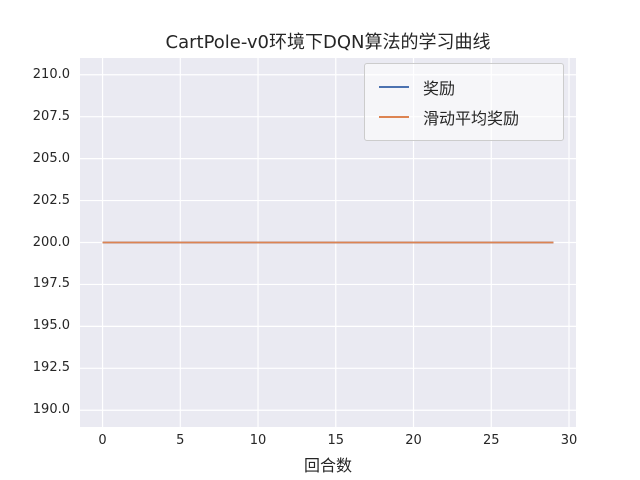 This screenshot has height=480, width=640. I want to click on legend: 奖励 滑动平均奖励, so click(464, 102).